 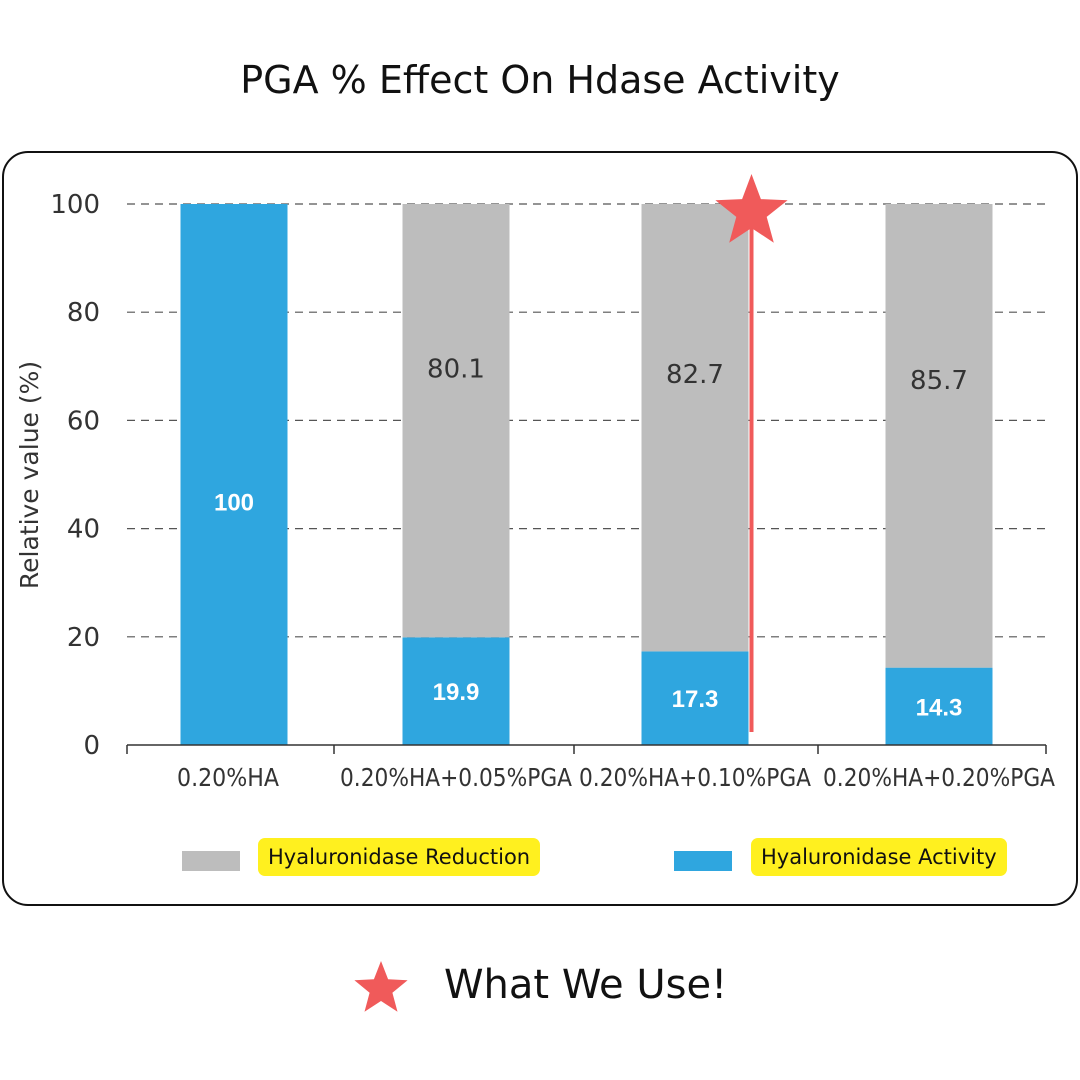 What do you see at coordinates (879, 857) in the screenshot?
I see `legend-label-activity: Hyaluronidase Activity` at bounding box center [879, 857].